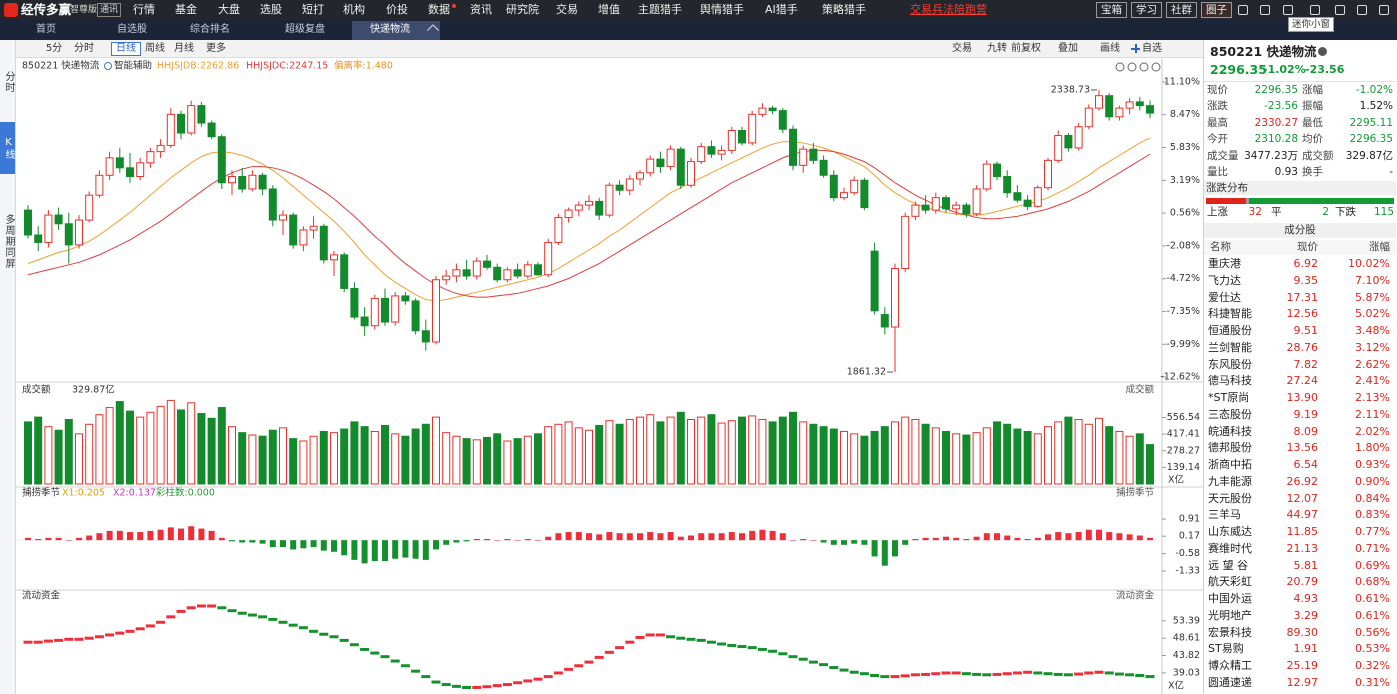 The width and height of the screenshot is (1397, 694). I want to click on y-tick-label: -4.72%, so click(1183, 278).